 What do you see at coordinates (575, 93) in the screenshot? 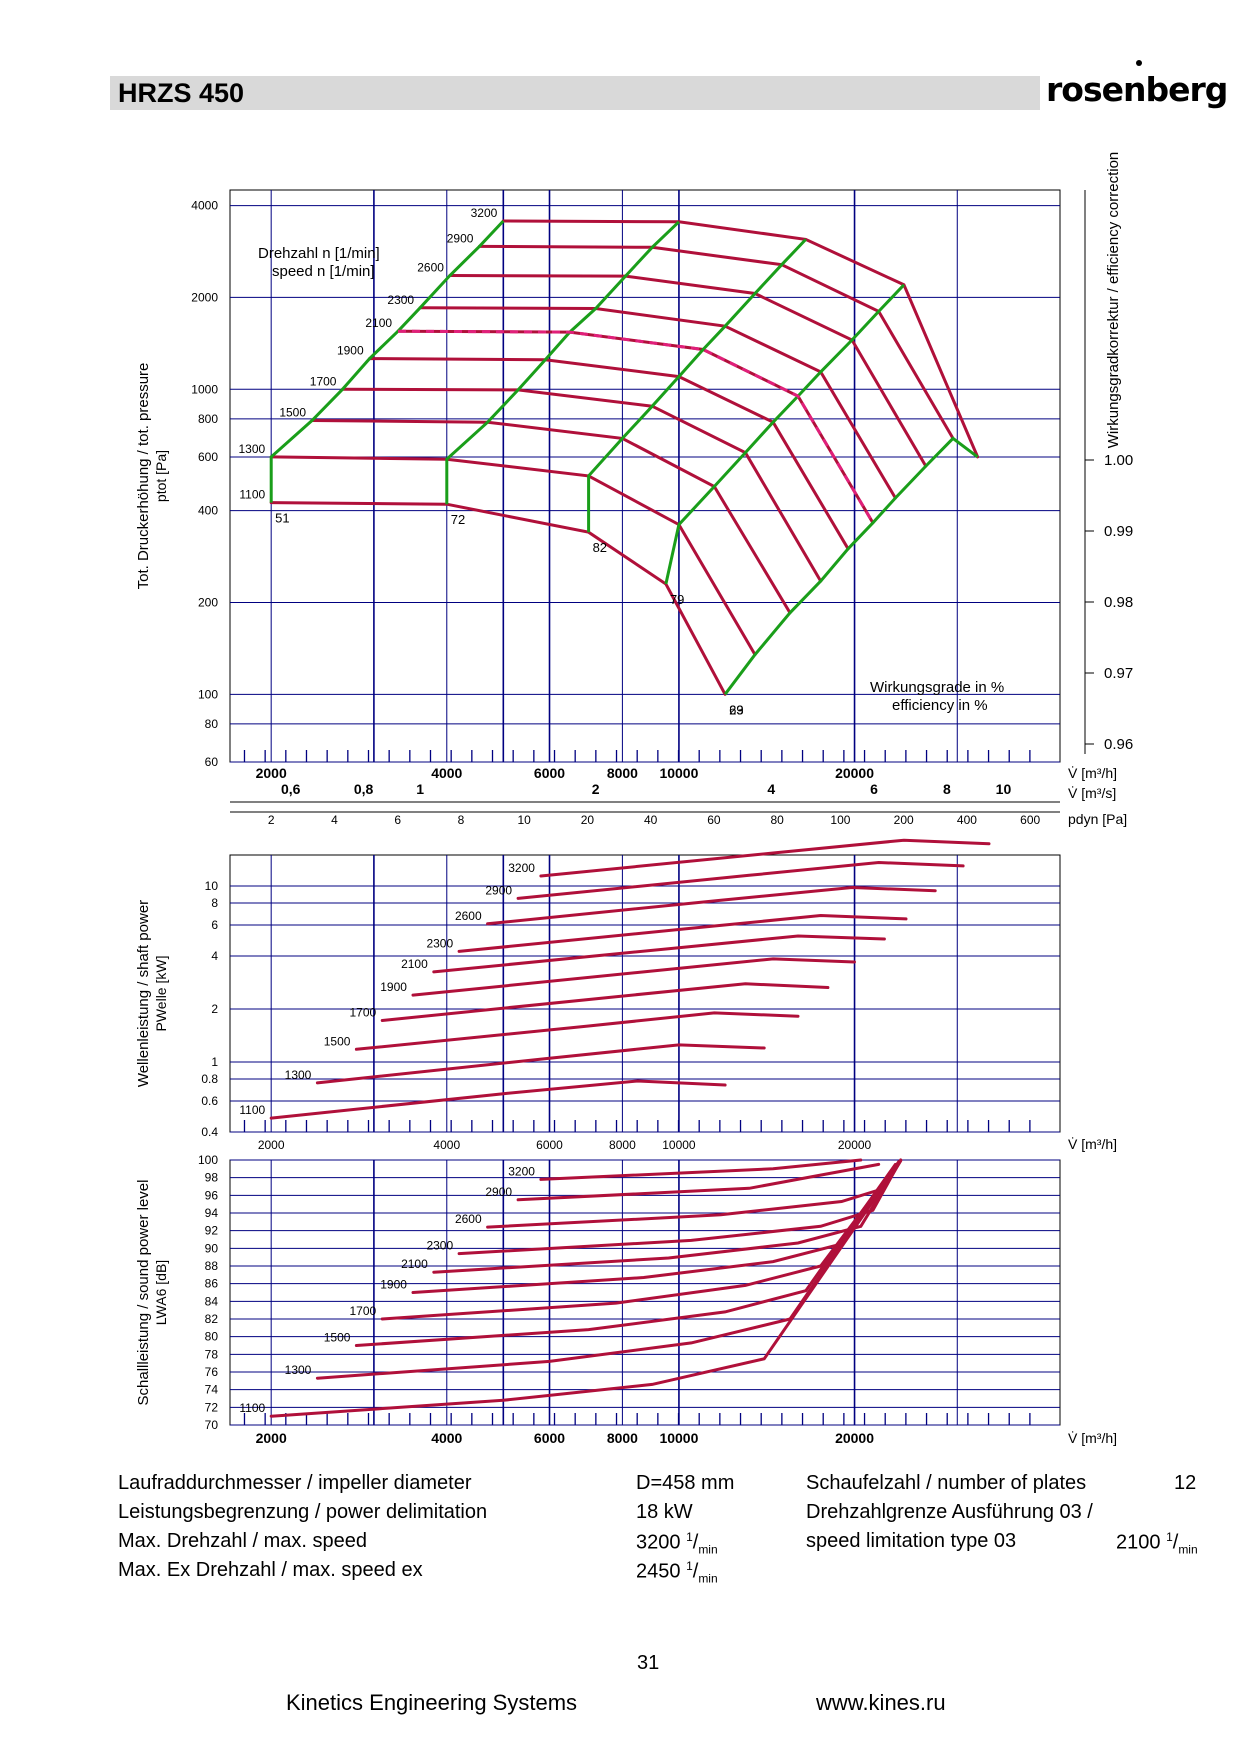
I see `header-bar` at bounding box center [575, 93].